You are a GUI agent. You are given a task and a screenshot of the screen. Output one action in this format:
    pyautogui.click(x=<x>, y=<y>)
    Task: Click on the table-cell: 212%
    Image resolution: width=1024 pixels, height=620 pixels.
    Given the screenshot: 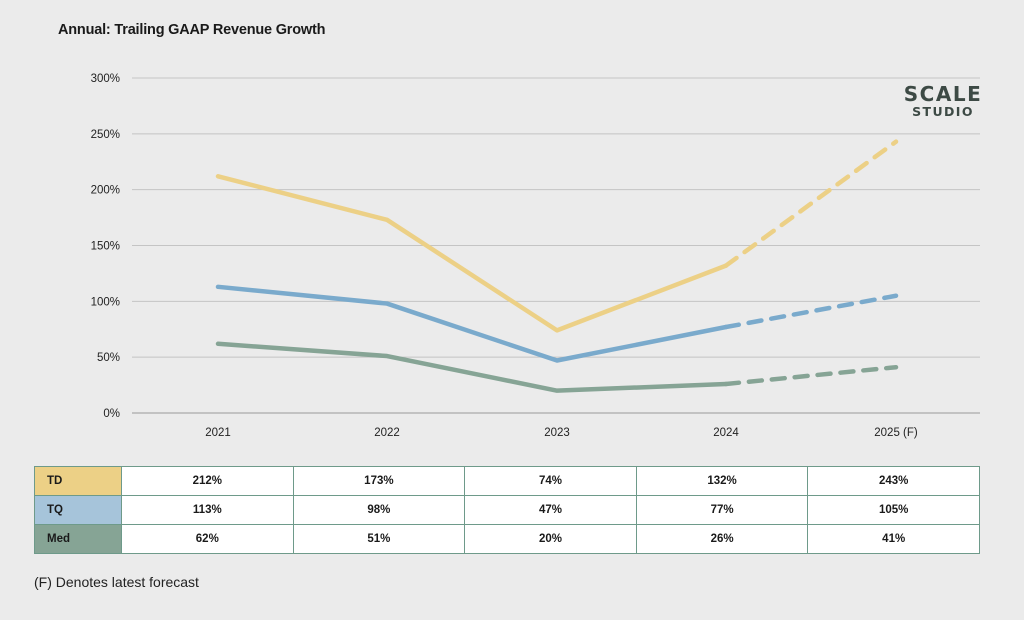 What is the action you would take?
    pyautogui.click(x=207, y=481)
    